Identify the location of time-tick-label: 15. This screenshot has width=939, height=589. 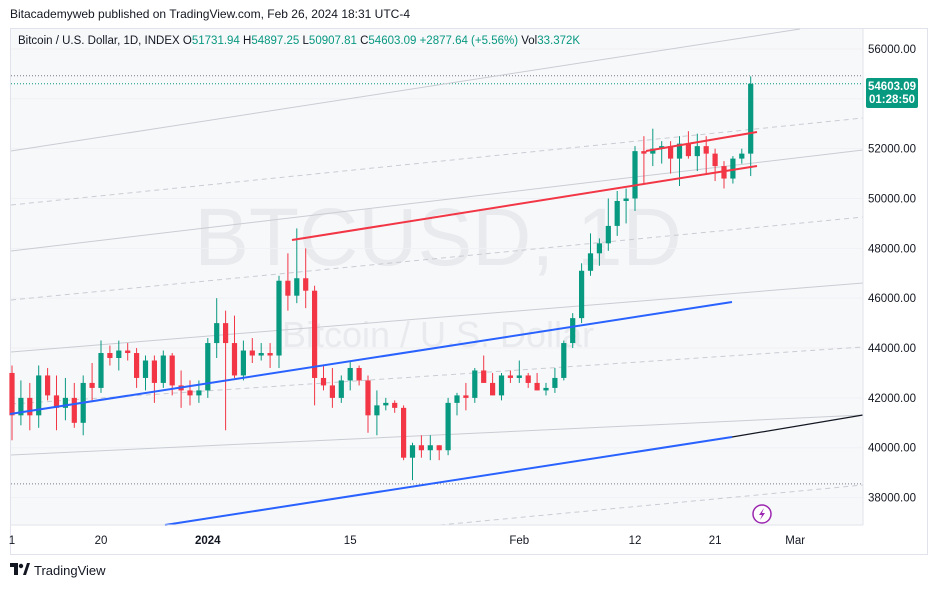
(350, 541).